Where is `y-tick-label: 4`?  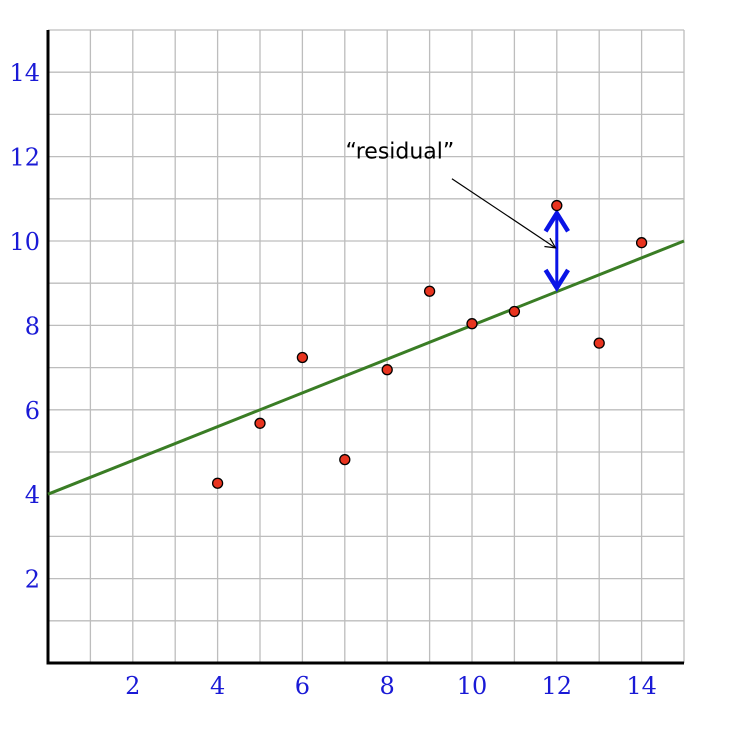 y-tick-label: 4 is located at coordinates (32, 495).